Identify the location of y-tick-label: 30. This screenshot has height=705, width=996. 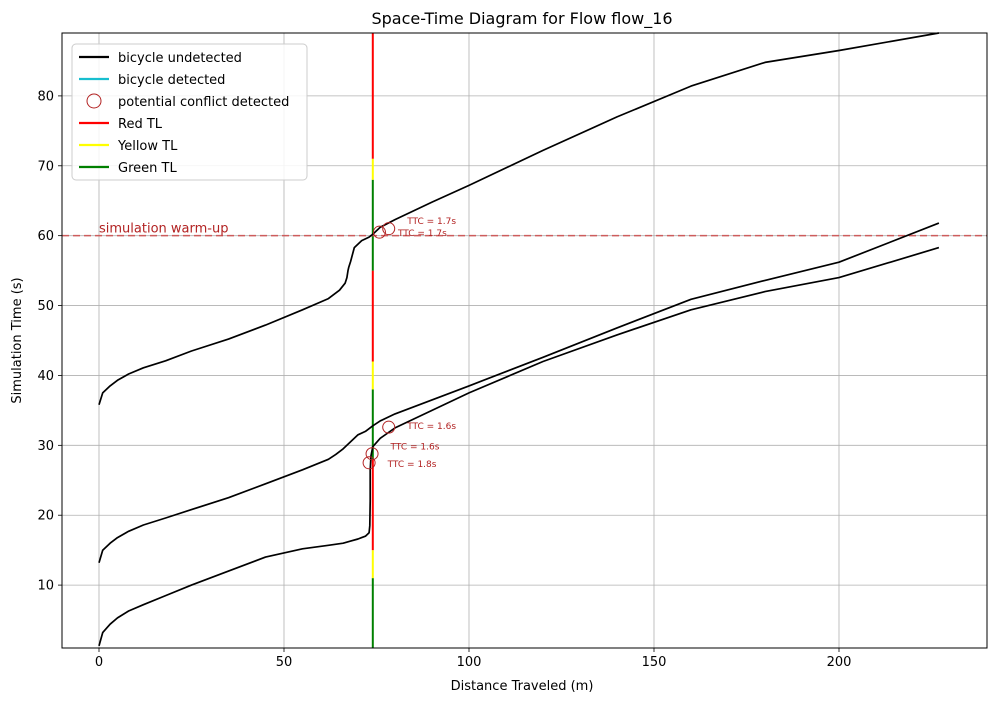
(45, 446).